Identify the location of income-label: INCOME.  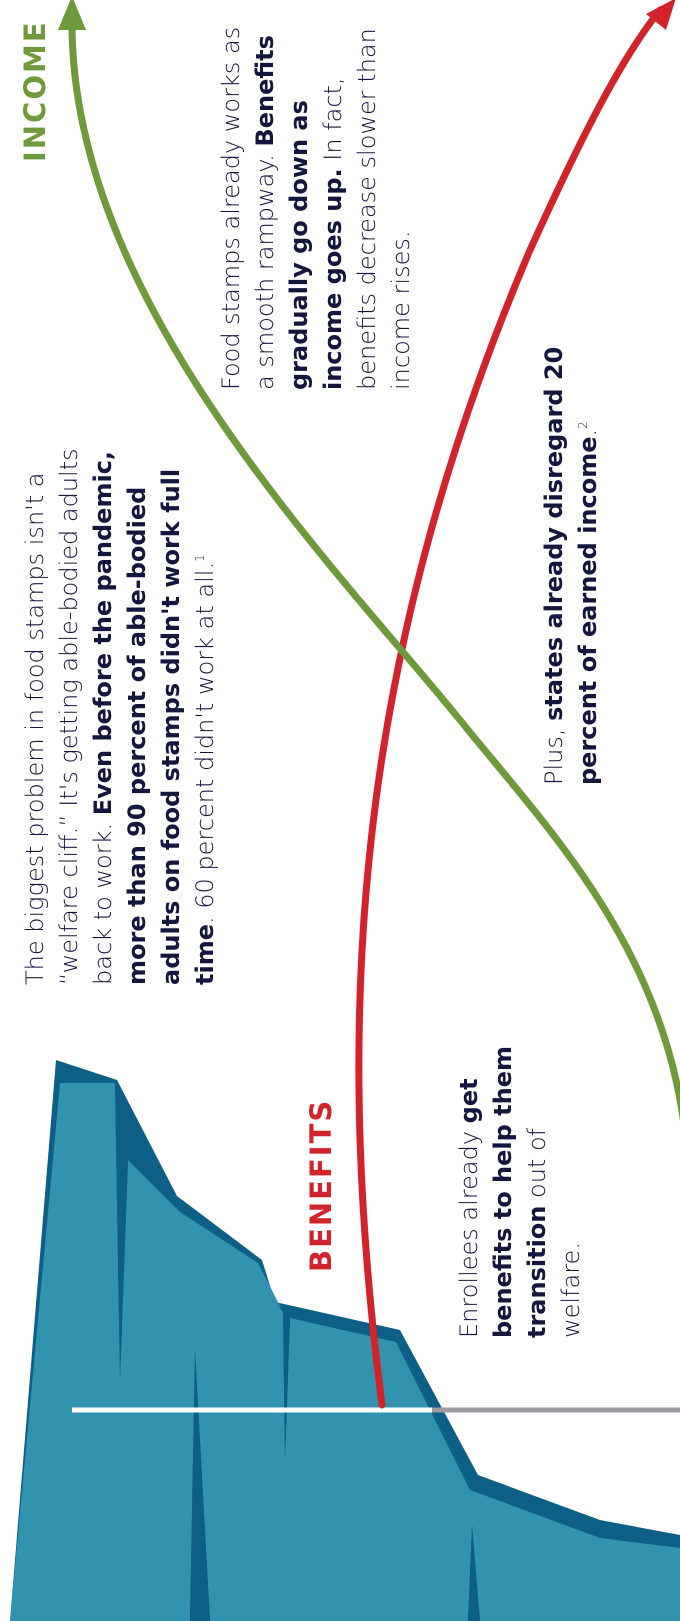
(35, 91).